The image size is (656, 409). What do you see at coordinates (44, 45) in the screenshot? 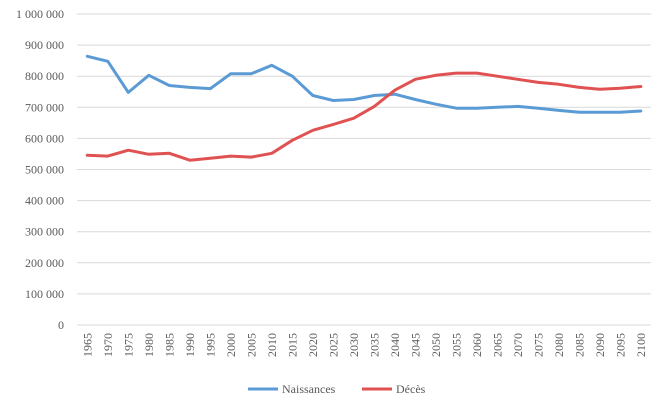
I see `y-tick-label: 900 000` at bounding box center [44, 45].